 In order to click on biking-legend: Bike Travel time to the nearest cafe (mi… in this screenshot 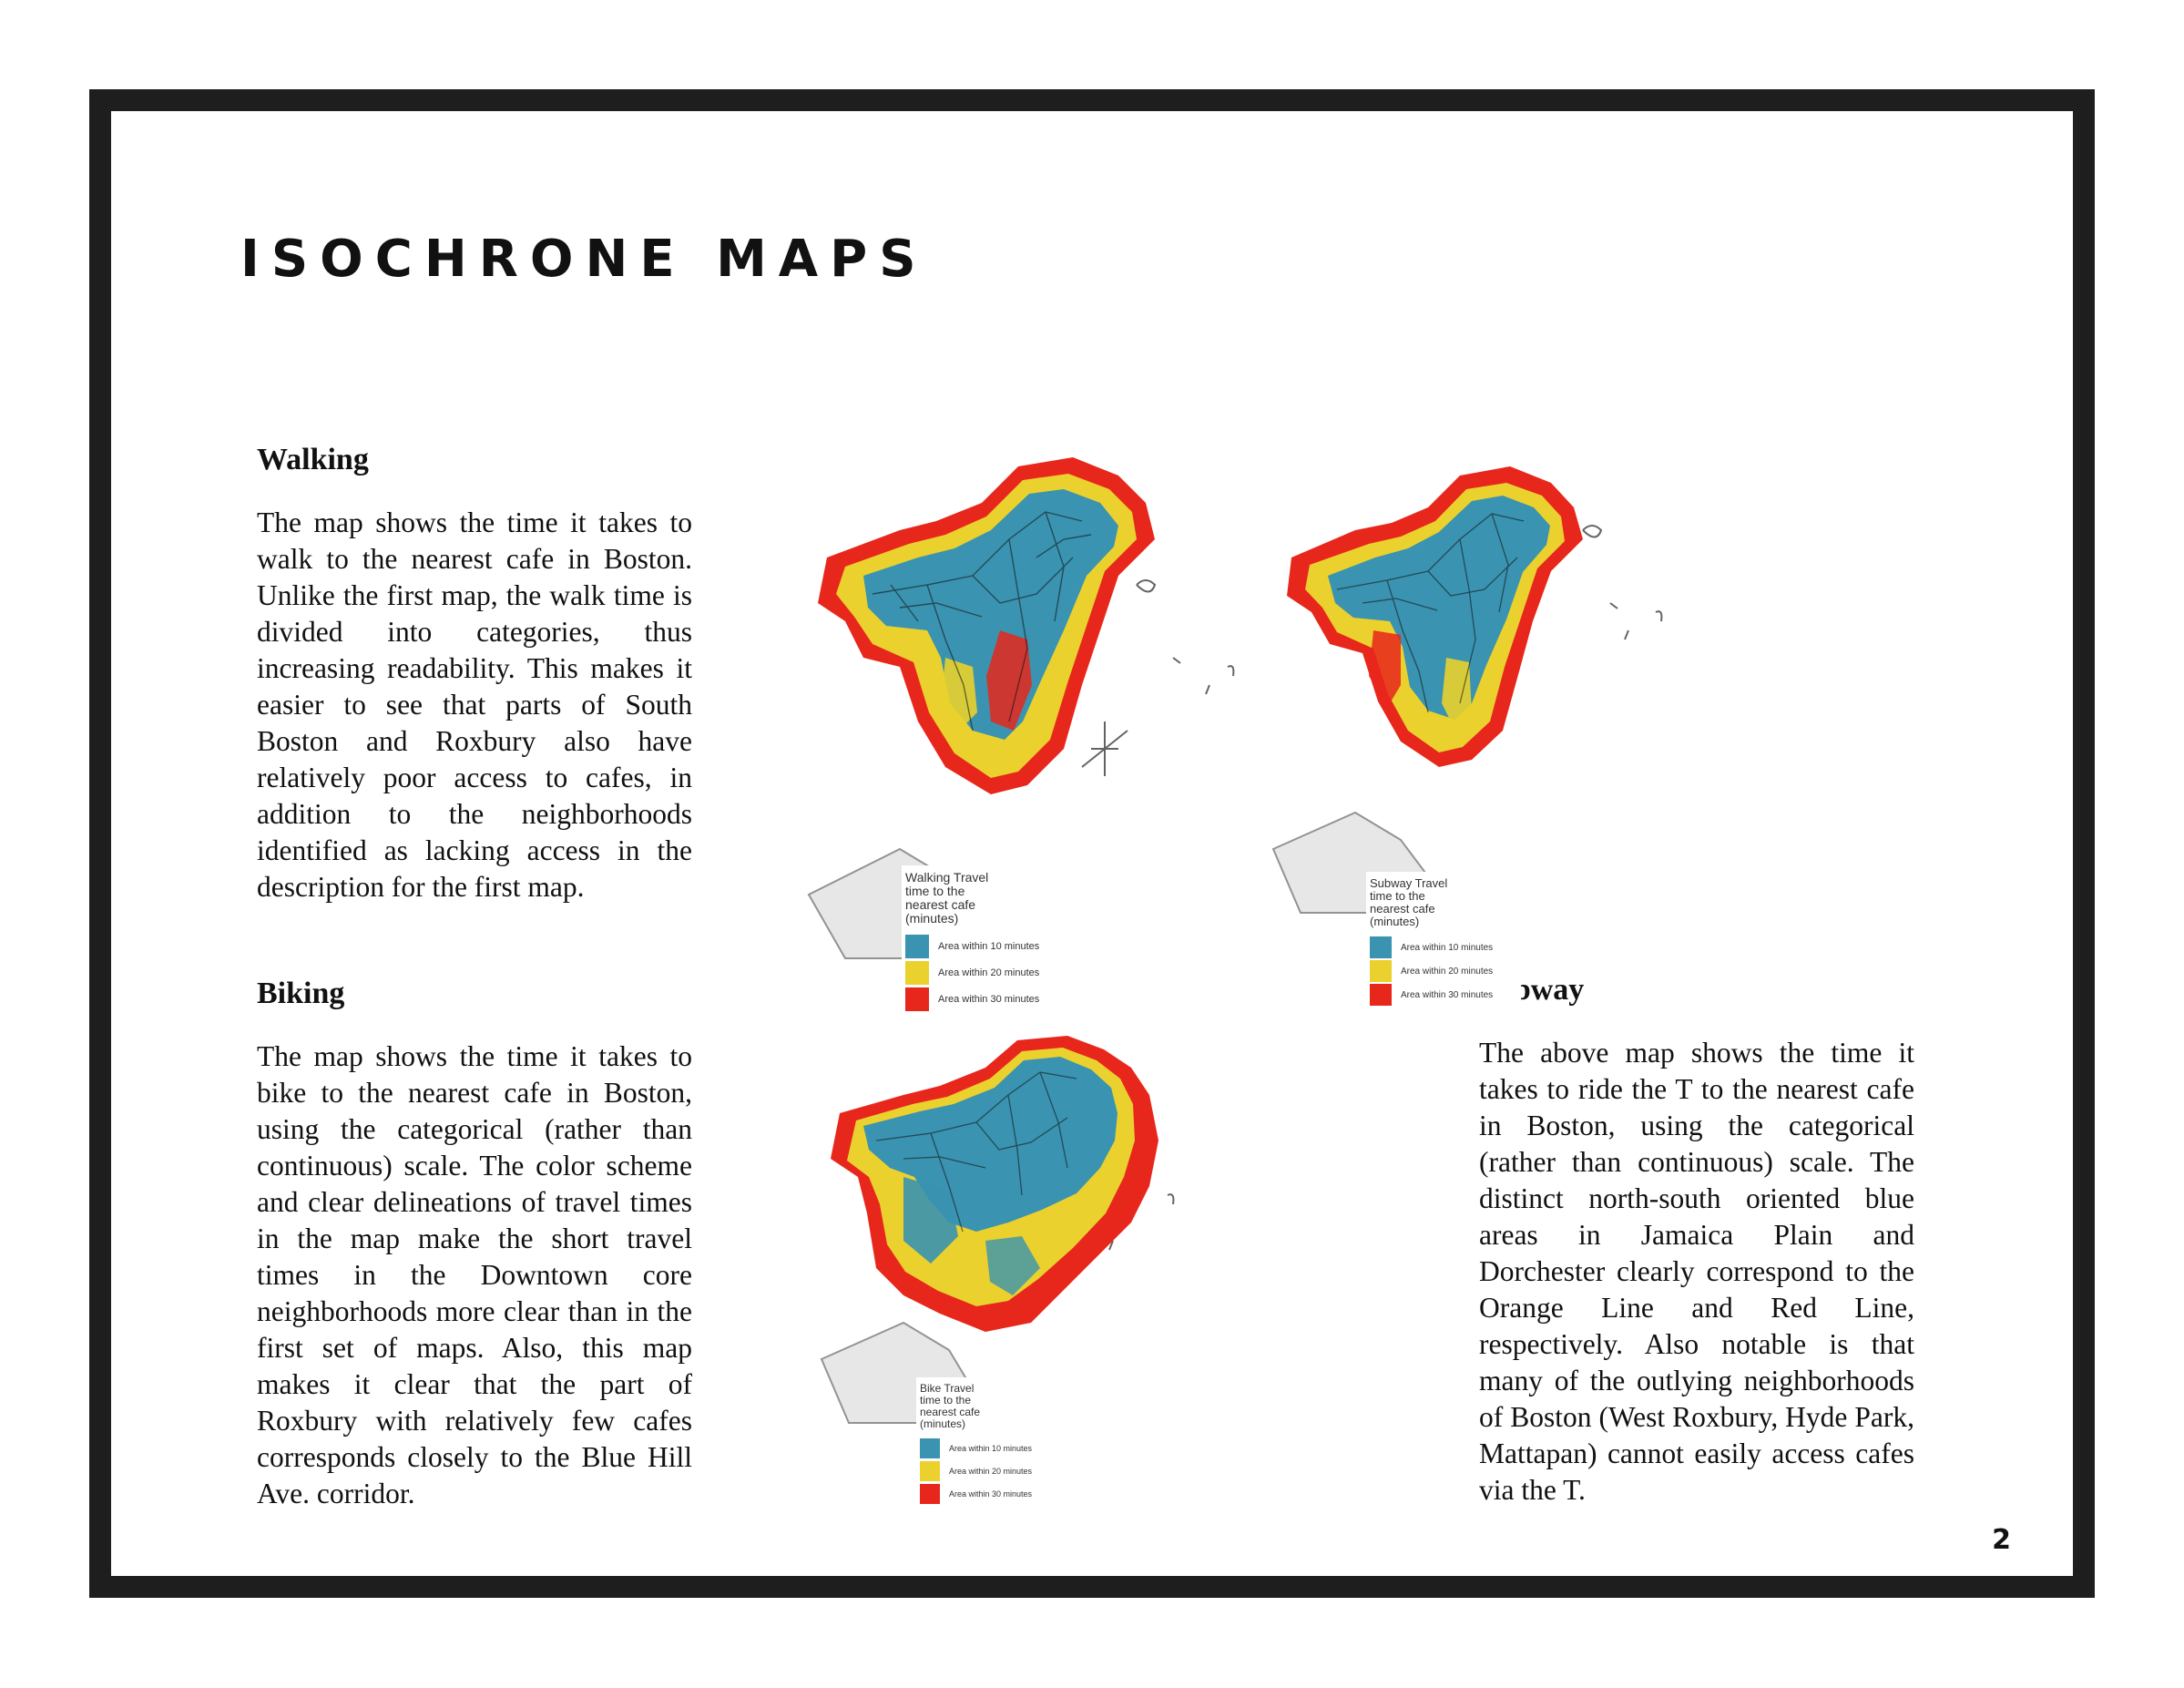, I will do `click(989, 1441)`.